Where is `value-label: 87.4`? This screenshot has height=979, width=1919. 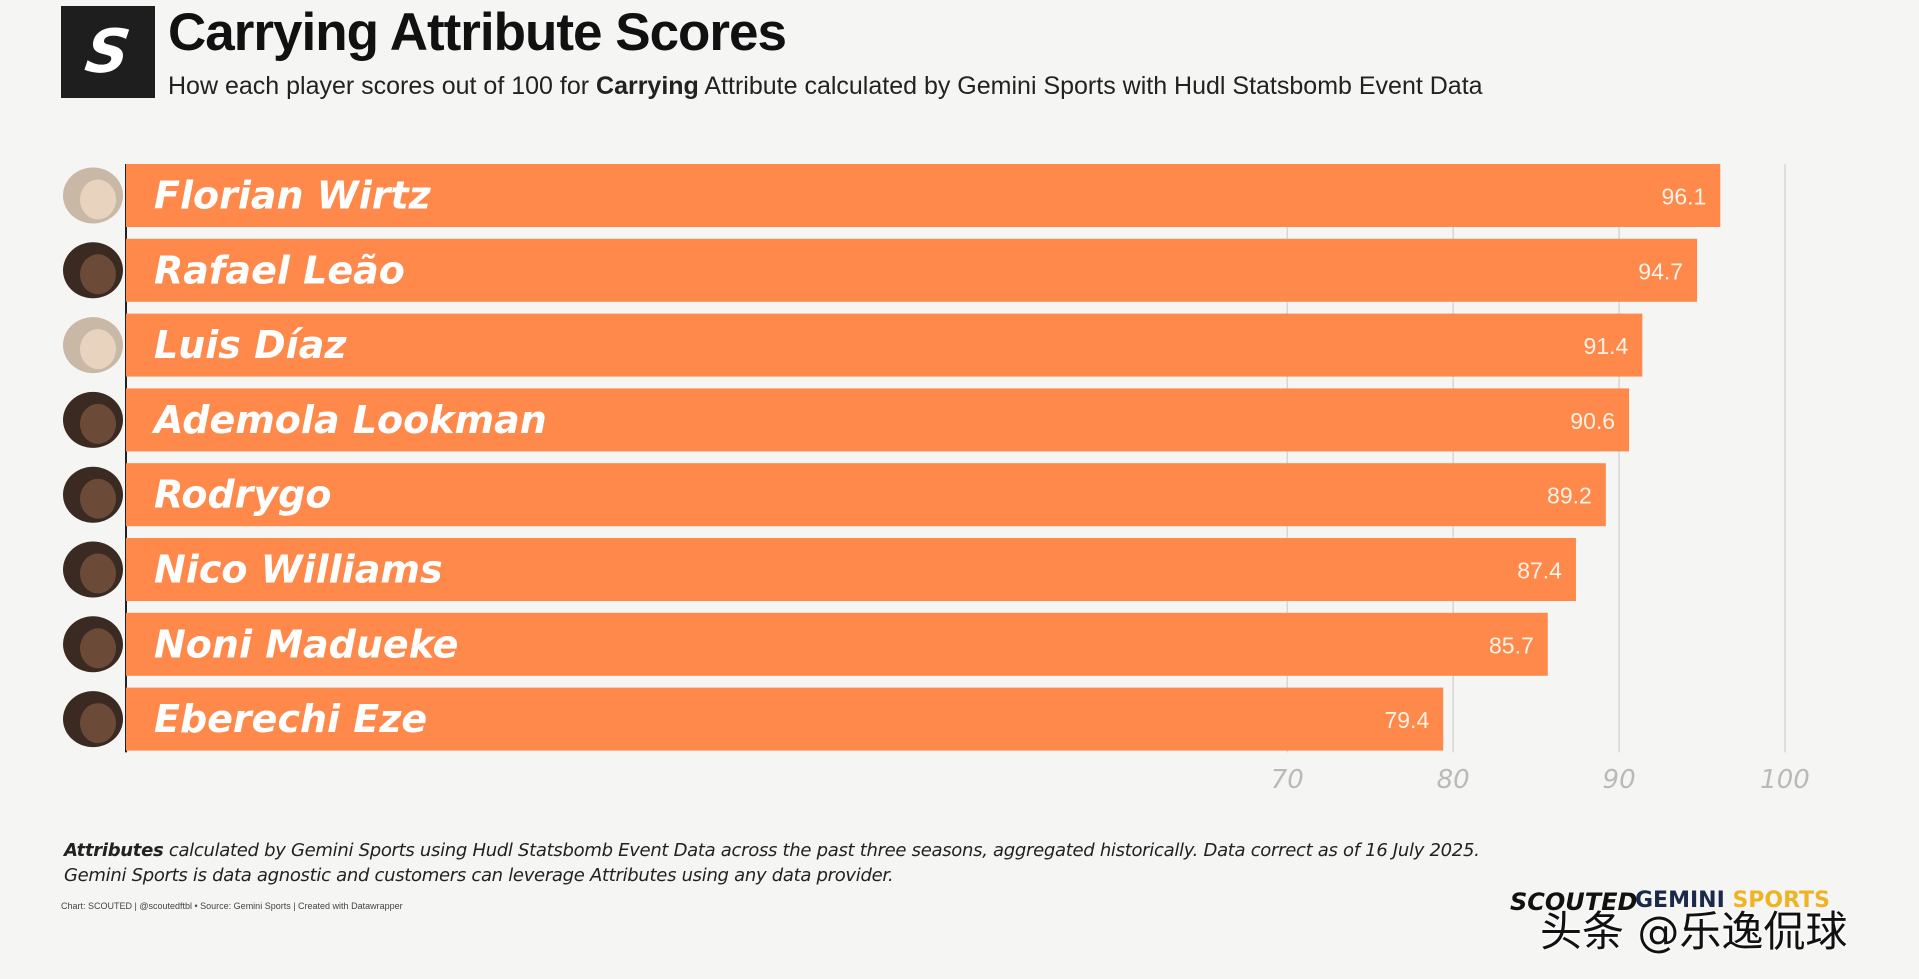
value-label: 87.4 is located at coordinates (1539, 571).